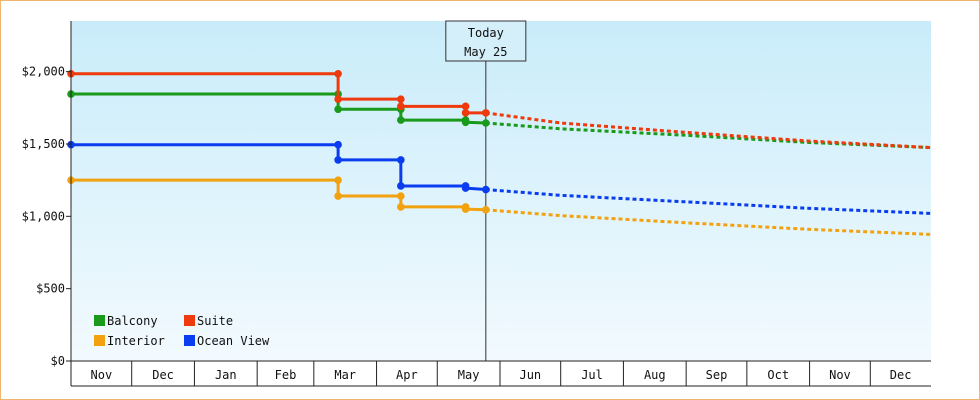 The width and height of the screenshot is (980, 400). Describe the element at coordinates (43, 216) in the screenshot. I see `y-tick-label: $1,000` at that location.